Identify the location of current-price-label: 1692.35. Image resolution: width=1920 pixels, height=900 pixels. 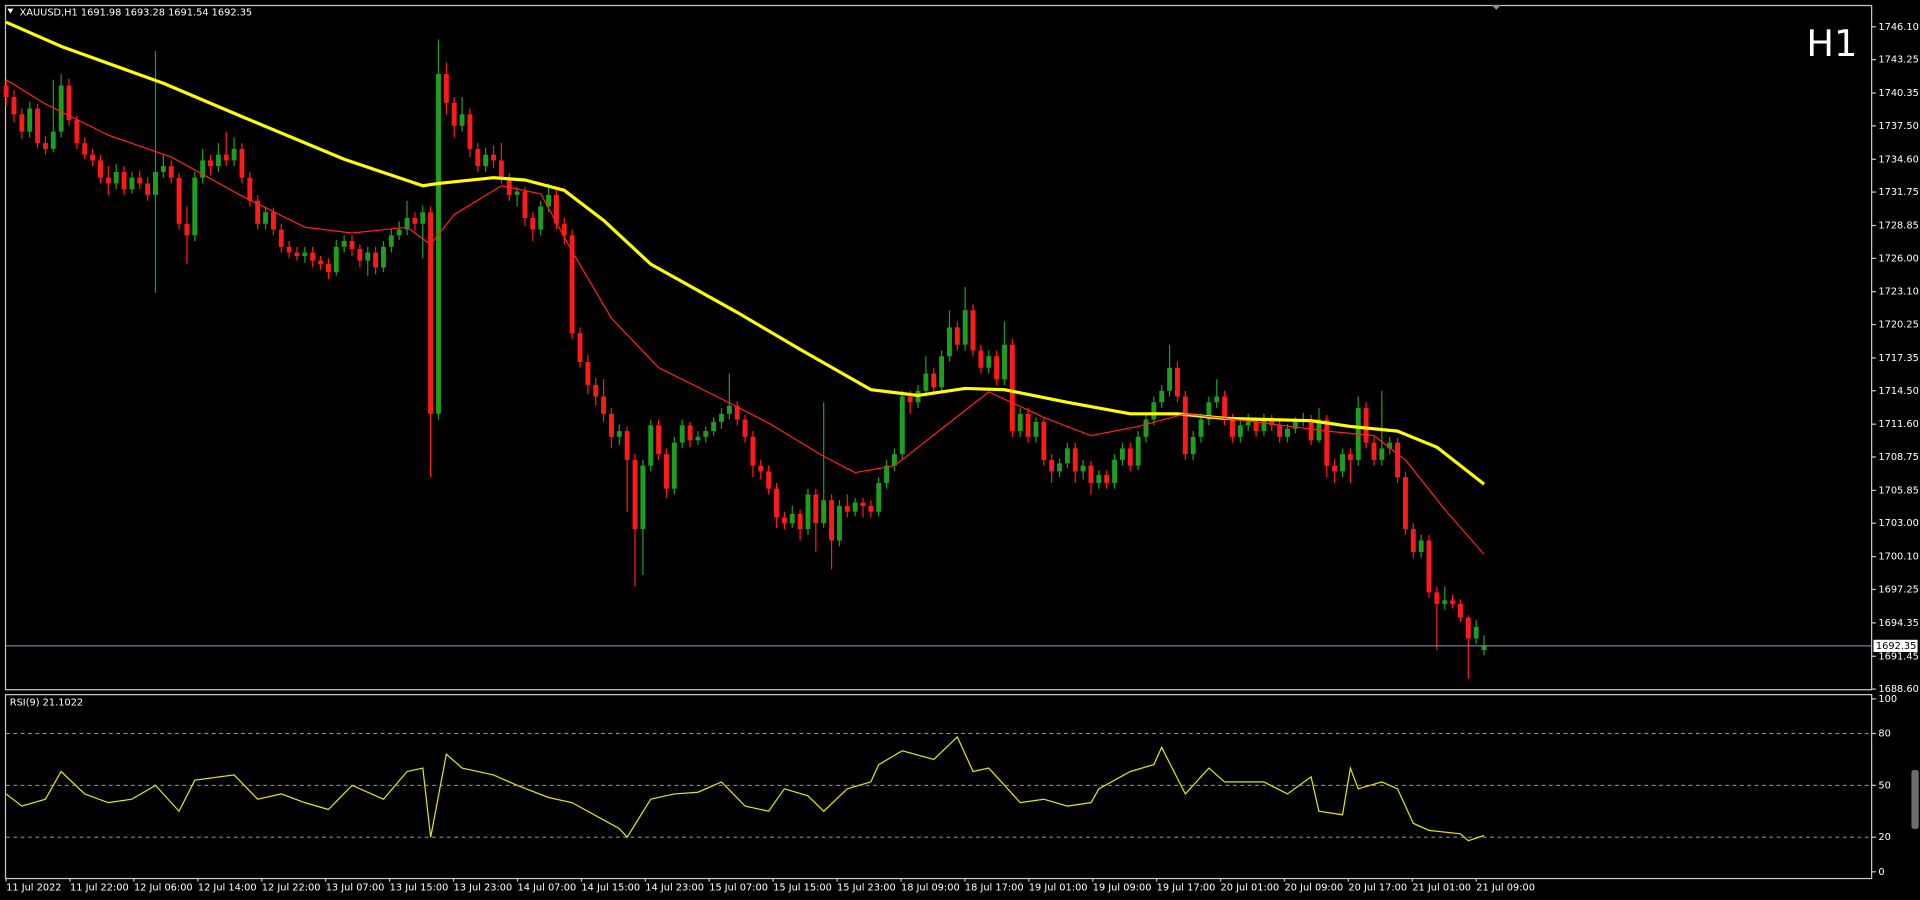
(1896, 646).